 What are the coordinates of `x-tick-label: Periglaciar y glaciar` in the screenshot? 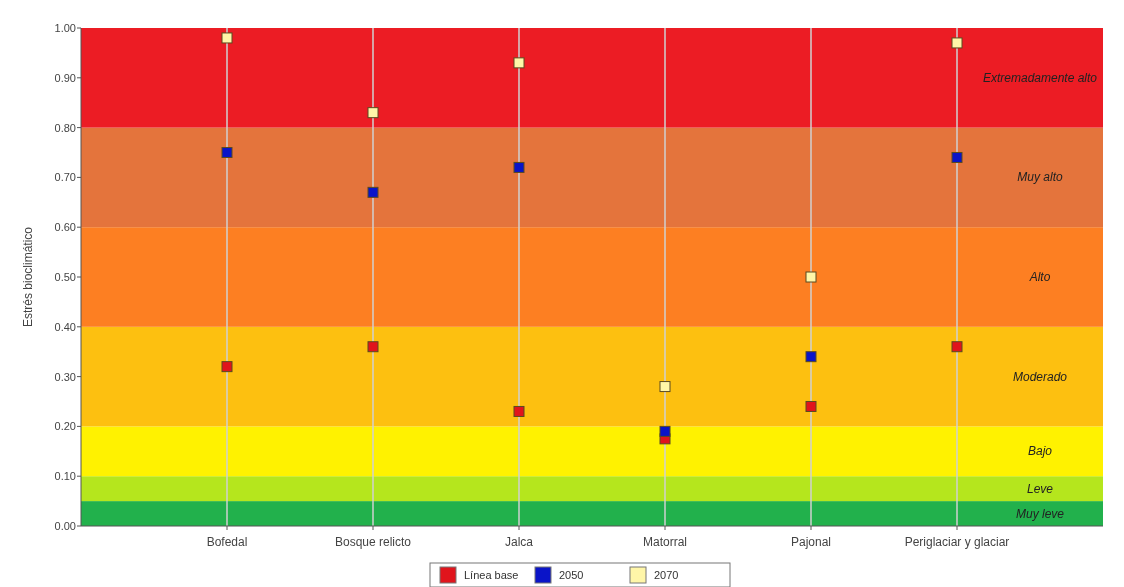 It's located at (957, 542).